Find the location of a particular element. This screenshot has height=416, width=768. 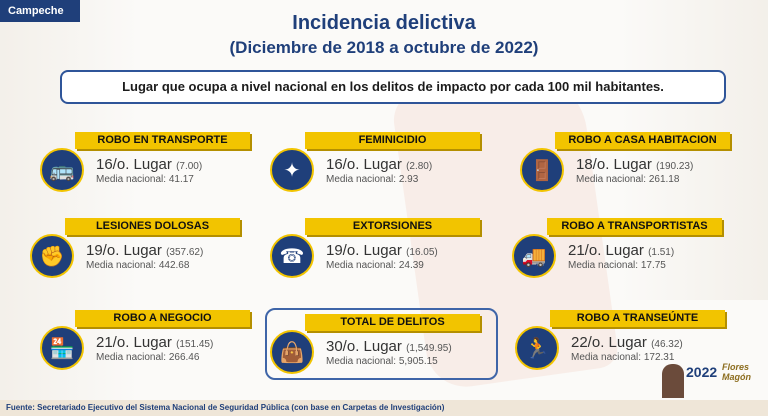

card-media: Media nacional: 266.46 is located at coordinates (148, 357).